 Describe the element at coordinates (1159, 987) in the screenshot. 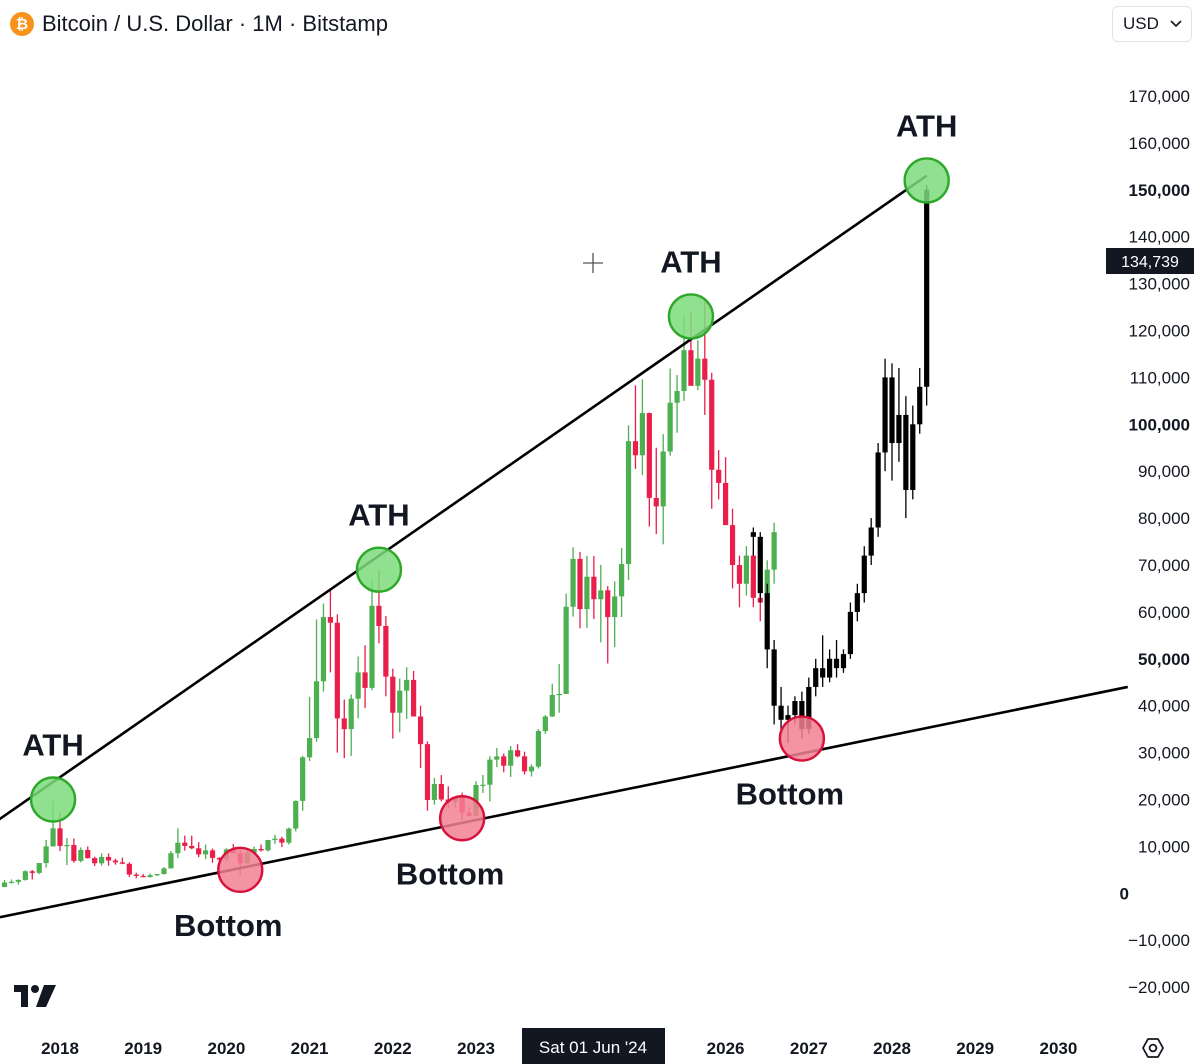

I see `y-tick-label: −20,000` at that location.